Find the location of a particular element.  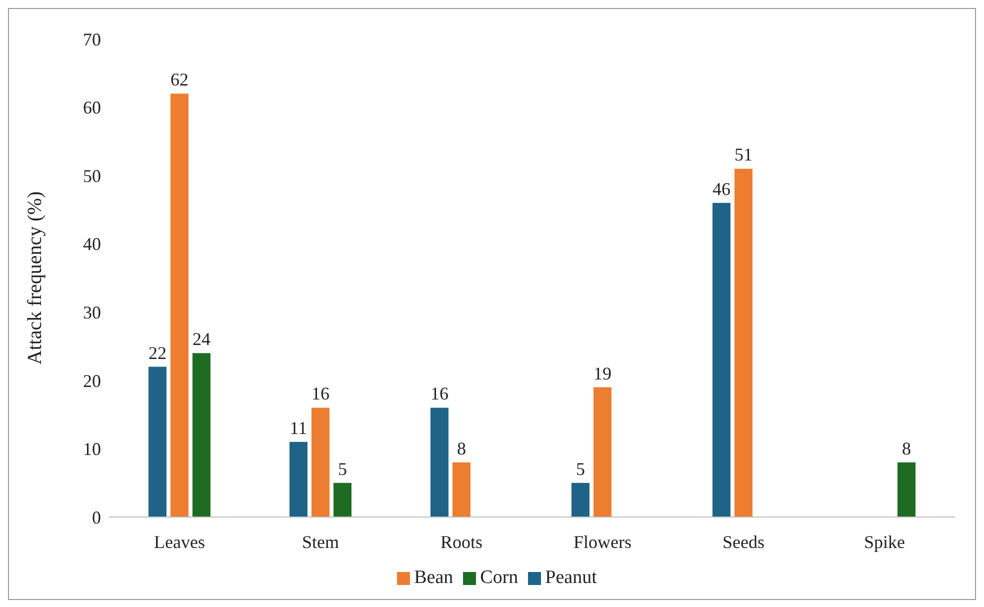

data-label: 19 is located at coordinates (602, 373).